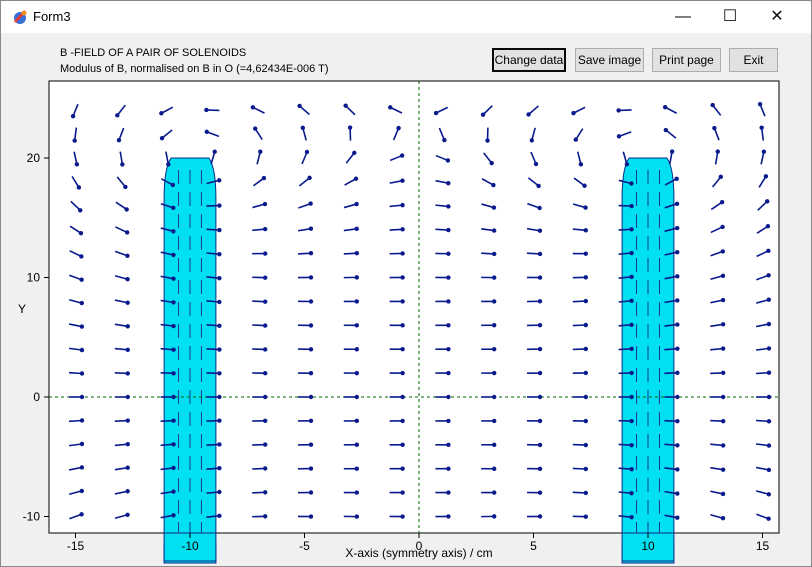 The width and height of the screenshot is (812, 567). What do you see at coordinates (34, 158) in the screenshot?
I see `y-tick-label: 20` at bounding box center [34, 158].